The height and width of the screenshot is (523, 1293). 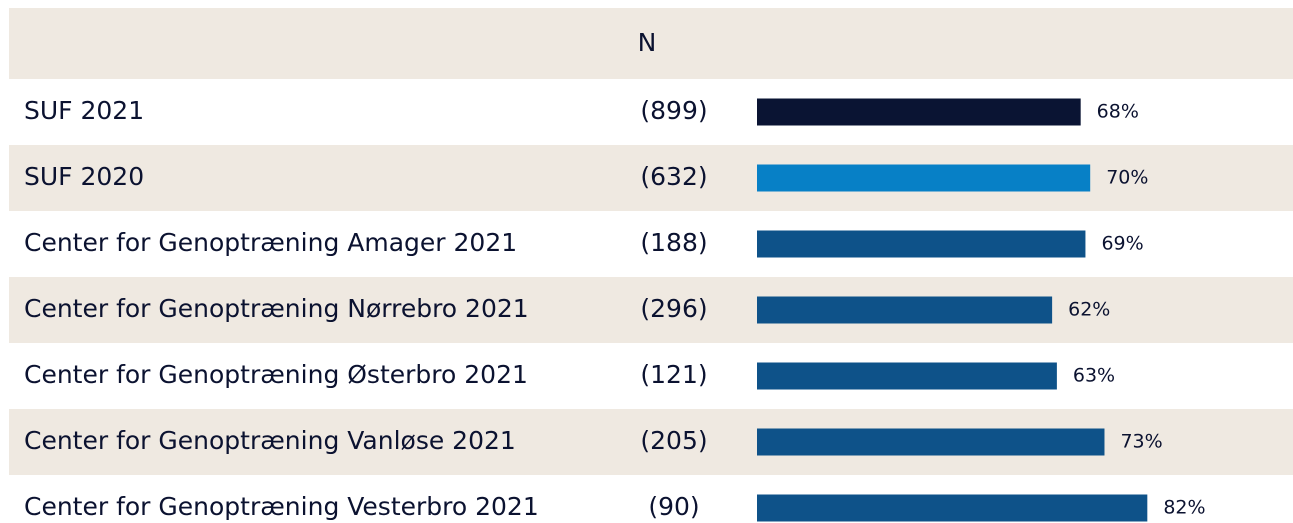 What do you see at coordinates (673, 110) in the screenshot?
I see `n-value: (899)` at bounding box center [673, 110].